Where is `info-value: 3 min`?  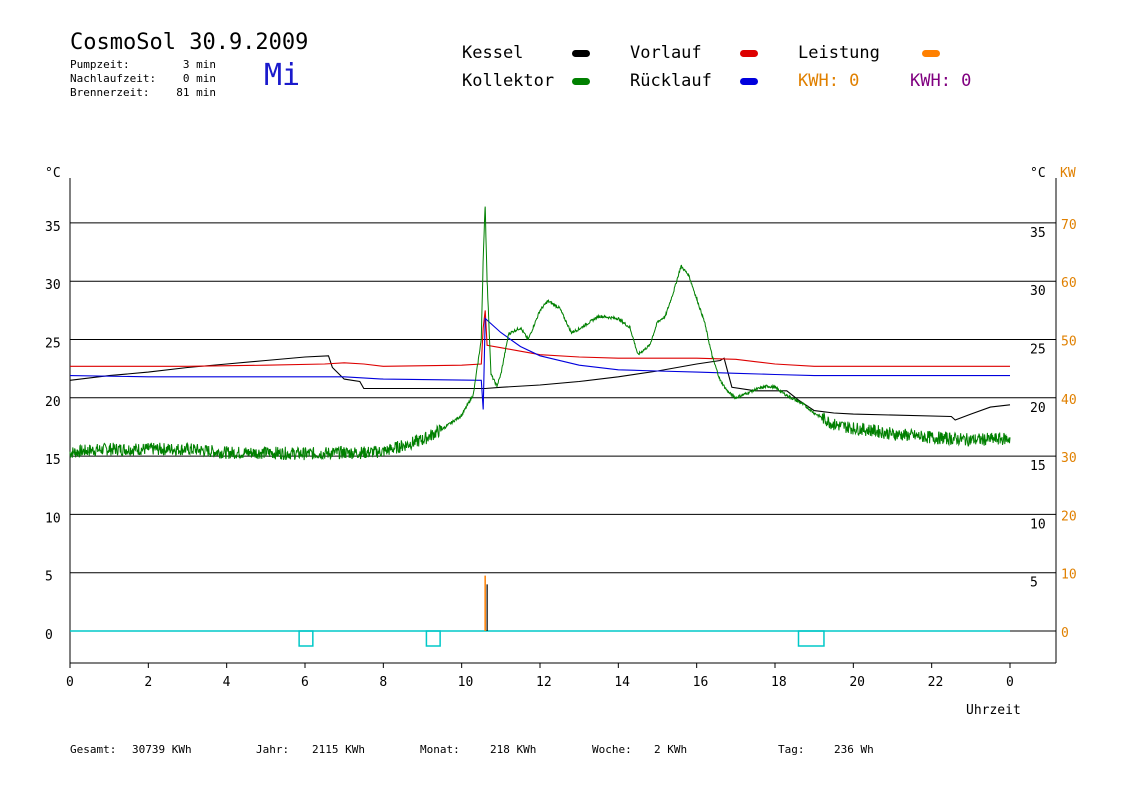 info-value: 3 min is located at coordinates (199, 64).